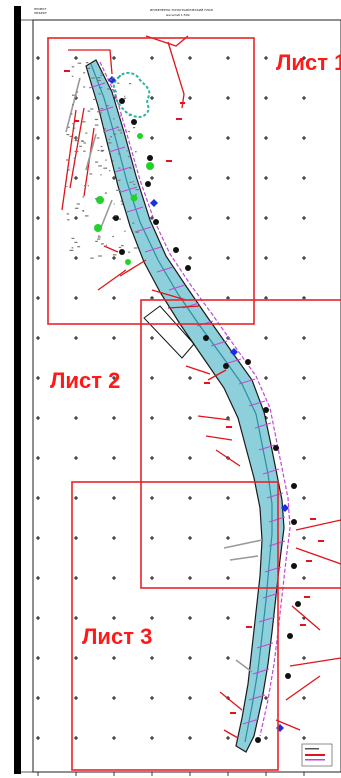 The width and height of the screenshot is (341, 778). I want to click on tree-symbols, so click(124, 199).